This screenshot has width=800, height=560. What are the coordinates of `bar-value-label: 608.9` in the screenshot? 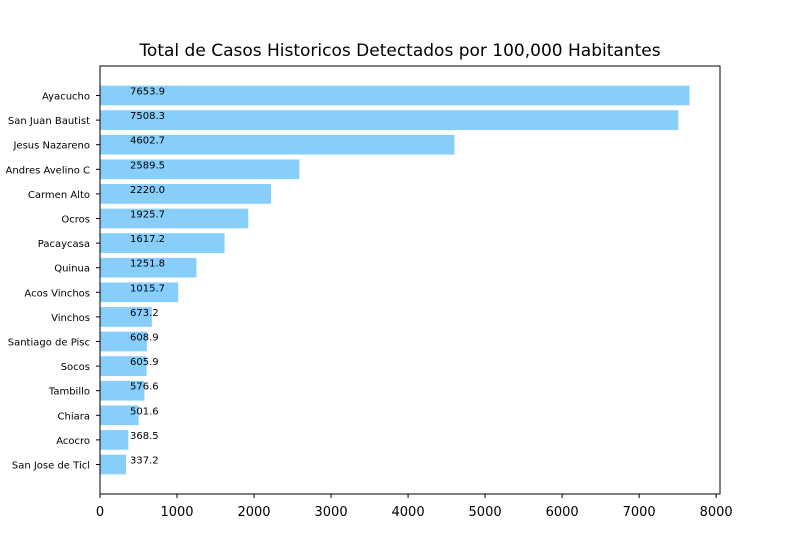 It's located at (144, 338).